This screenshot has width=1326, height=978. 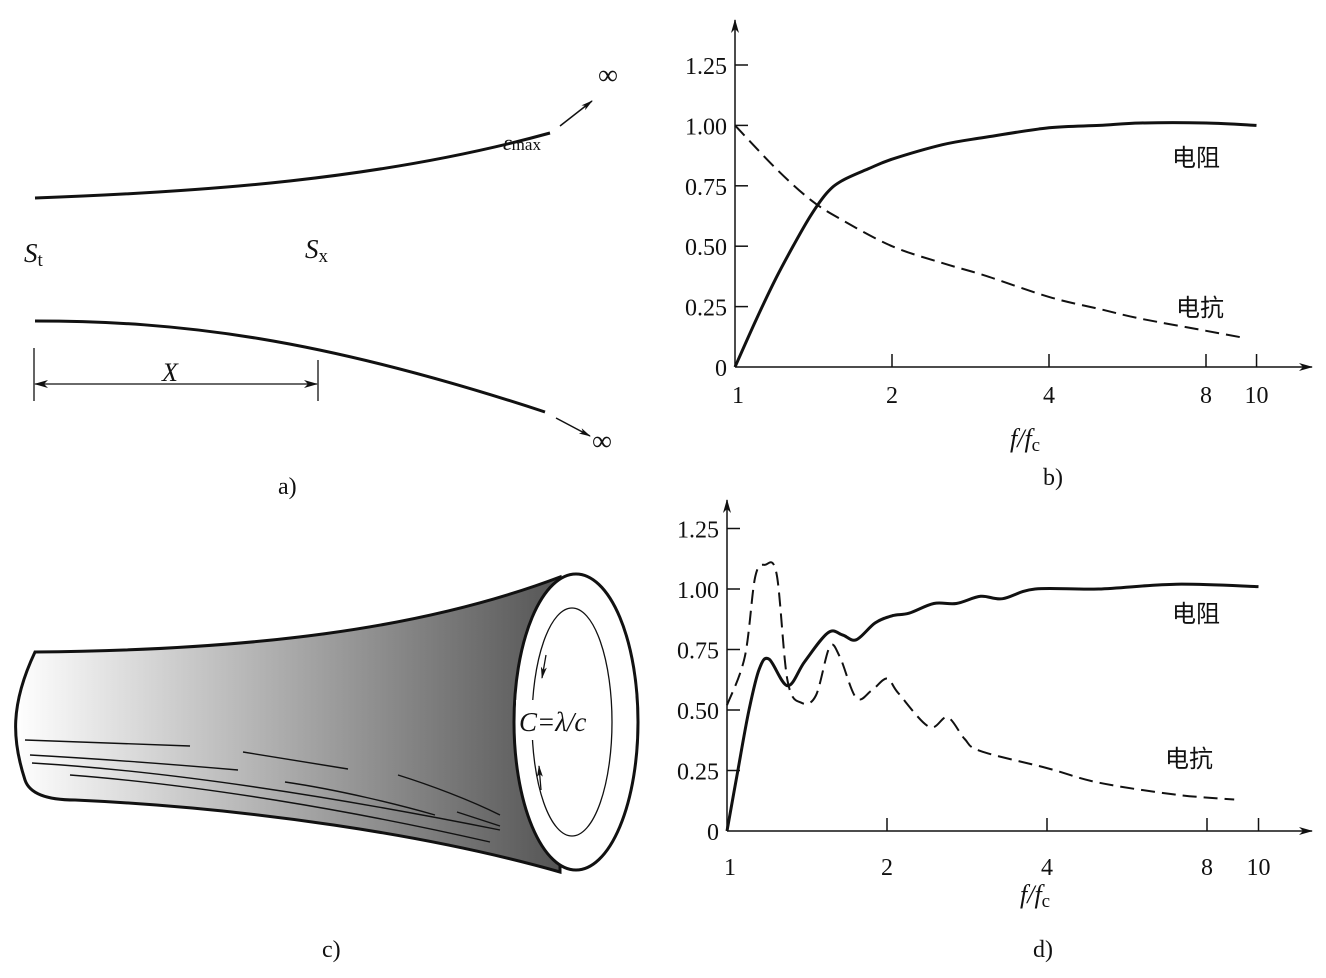 What do you see at coordinates (552, 722) in the screenshot?
I see `circumference-formula: C=λ/c` at bounding box center [552, 722].